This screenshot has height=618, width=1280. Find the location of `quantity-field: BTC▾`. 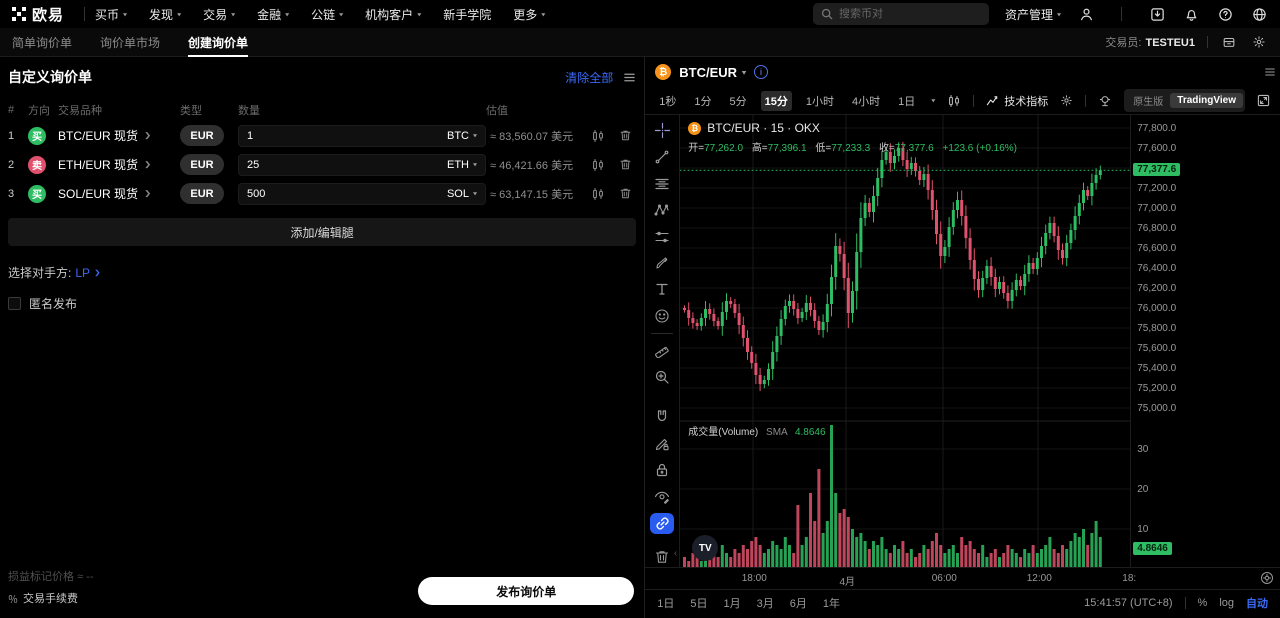

quantity-field: BTC▾ is located at coordinates (362, 135).